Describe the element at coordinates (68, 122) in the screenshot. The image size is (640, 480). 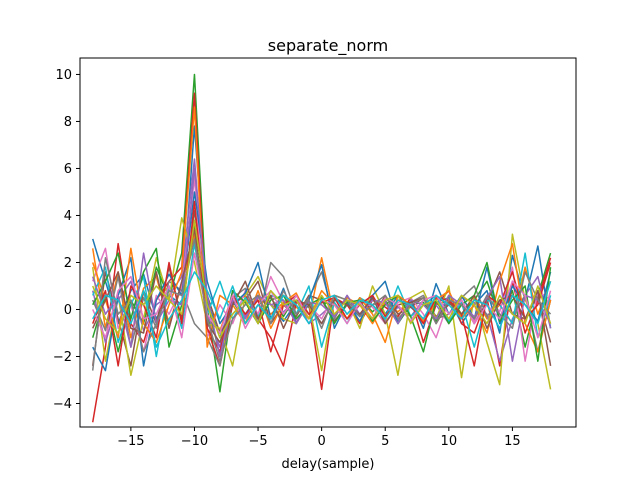
I see `y-tick-label: 8` at that location.